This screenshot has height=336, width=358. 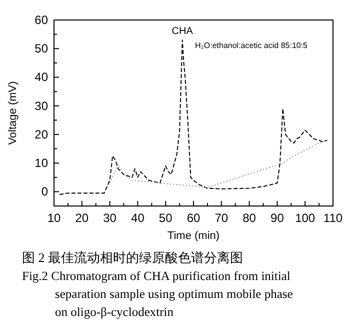 I want to click on text: separation sample using optimum mobile phase, so click(x=174, y=294).